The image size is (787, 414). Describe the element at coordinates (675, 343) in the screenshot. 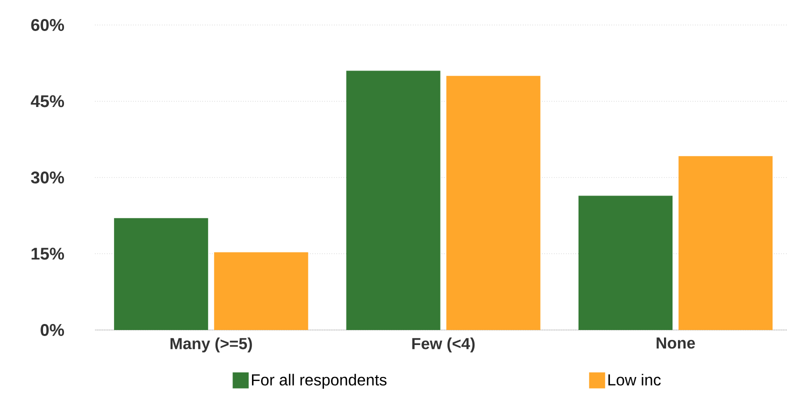

I see `x-tick-label: None` at that location.